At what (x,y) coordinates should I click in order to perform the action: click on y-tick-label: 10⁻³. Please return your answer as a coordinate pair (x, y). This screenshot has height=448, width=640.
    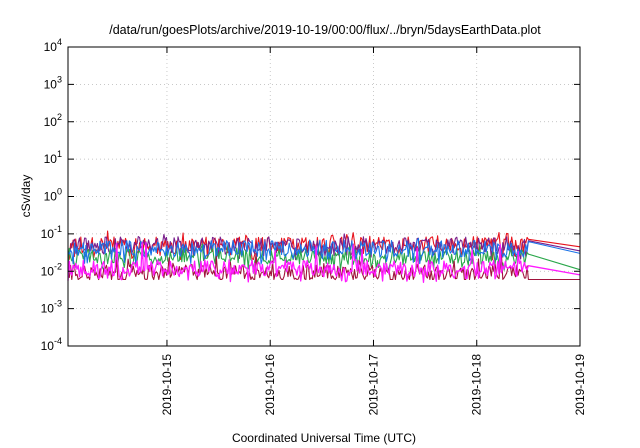
    Looking at the image, I should click on (51, 307).